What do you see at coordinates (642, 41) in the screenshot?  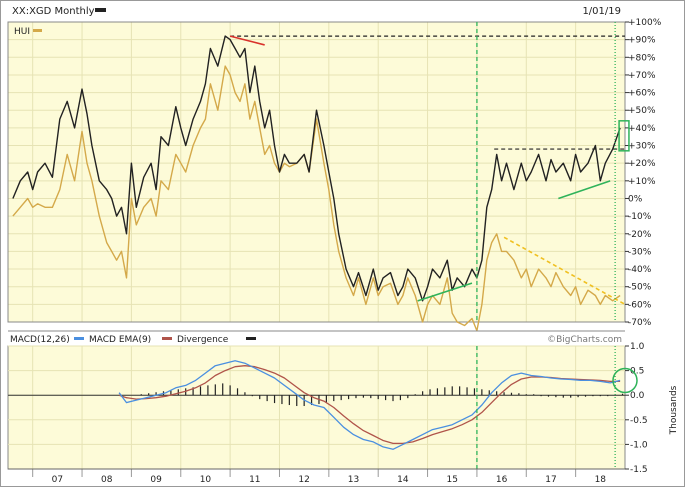 I see `price-y-tick-label: +90%` at bounding box center [642, 41].